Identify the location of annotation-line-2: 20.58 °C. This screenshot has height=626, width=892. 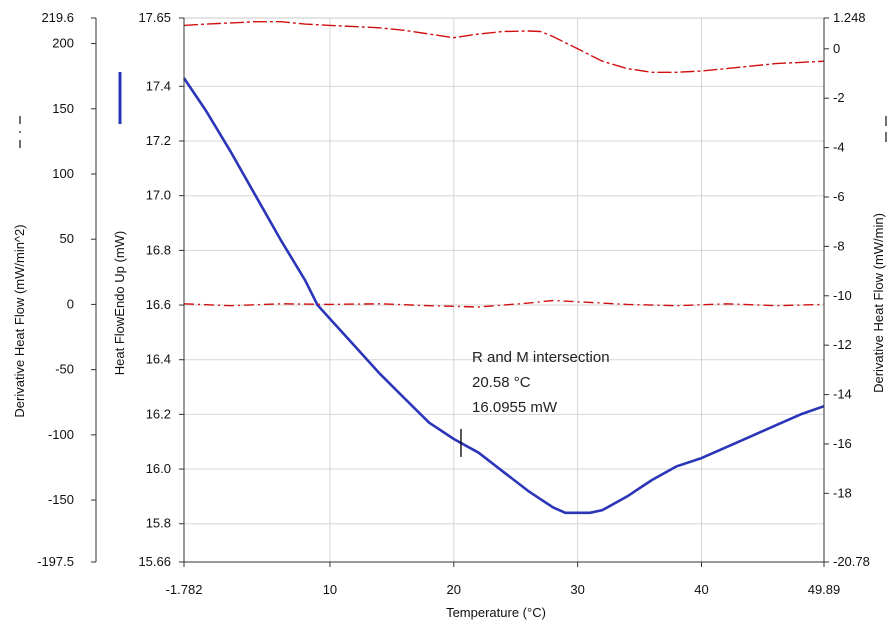
(501, 382).